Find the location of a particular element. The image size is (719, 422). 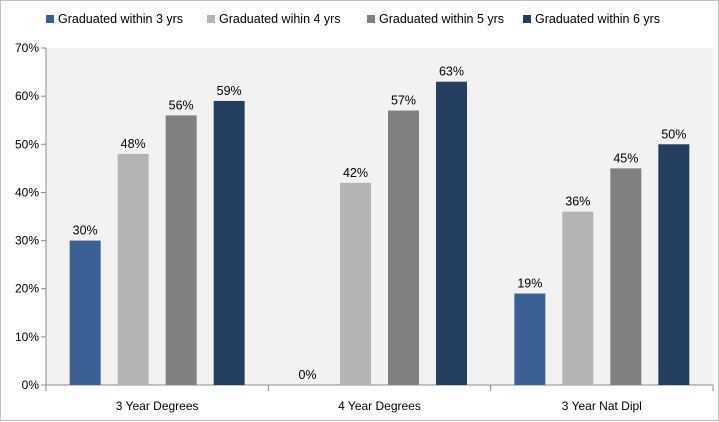

data-label: 57% is located at coordinates (403, 101).